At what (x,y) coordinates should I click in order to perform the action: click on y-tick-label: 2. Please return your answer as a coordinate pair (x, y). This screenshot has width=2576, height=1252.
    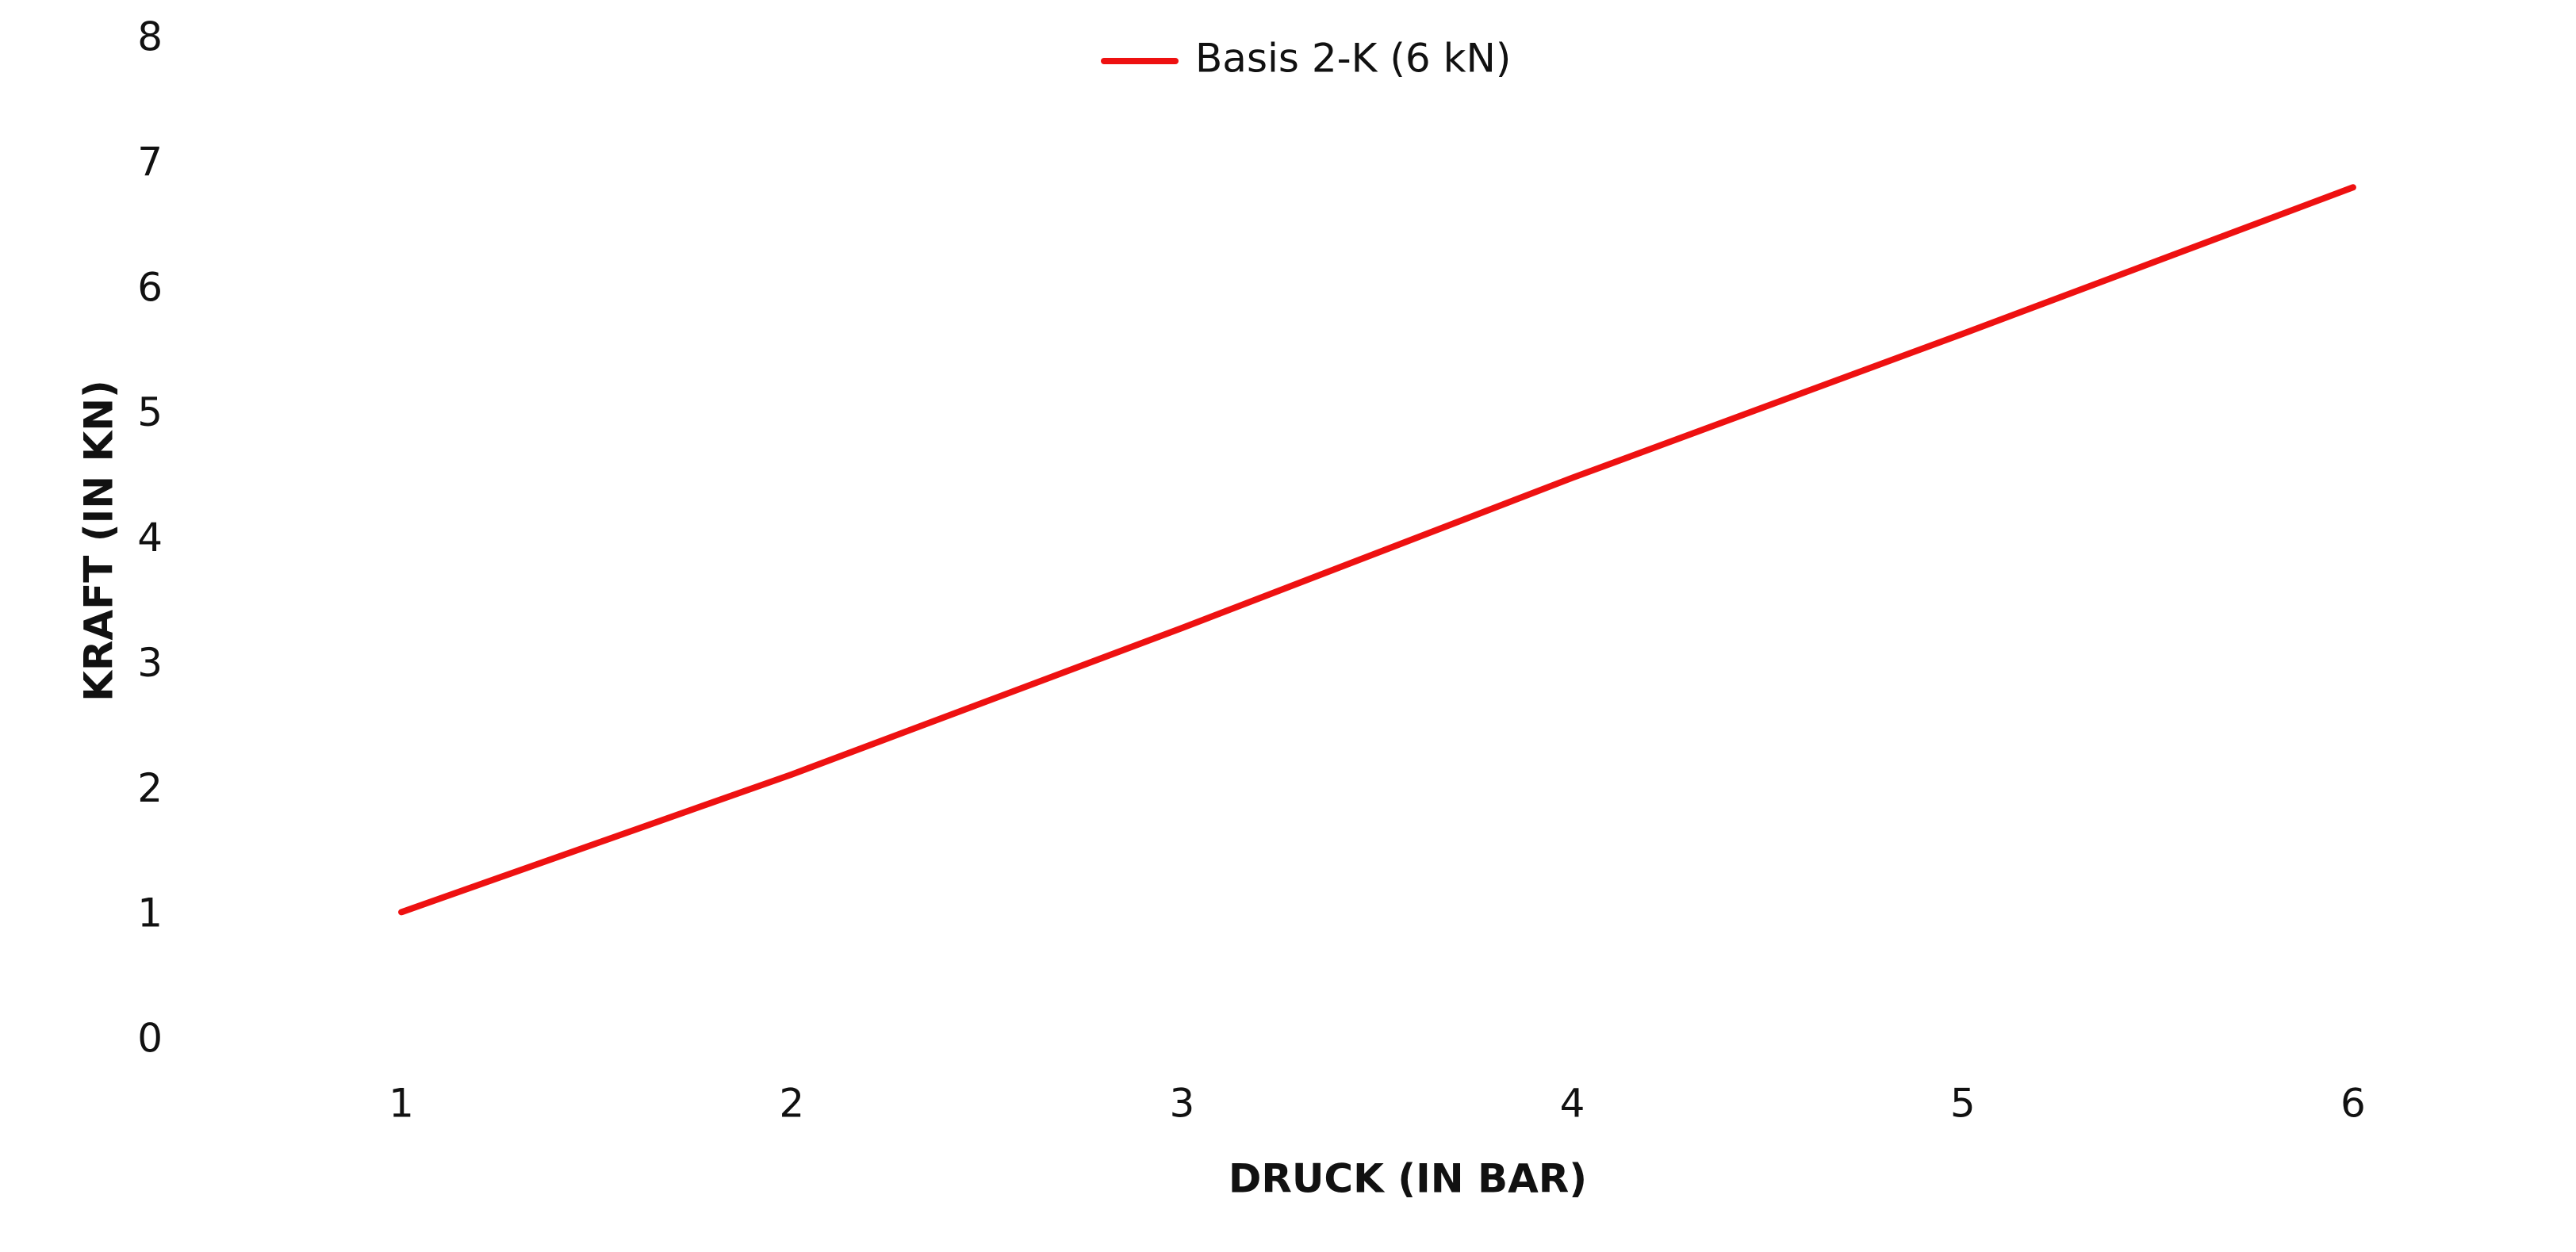
    Looking at the image, I should click on (150, 788).